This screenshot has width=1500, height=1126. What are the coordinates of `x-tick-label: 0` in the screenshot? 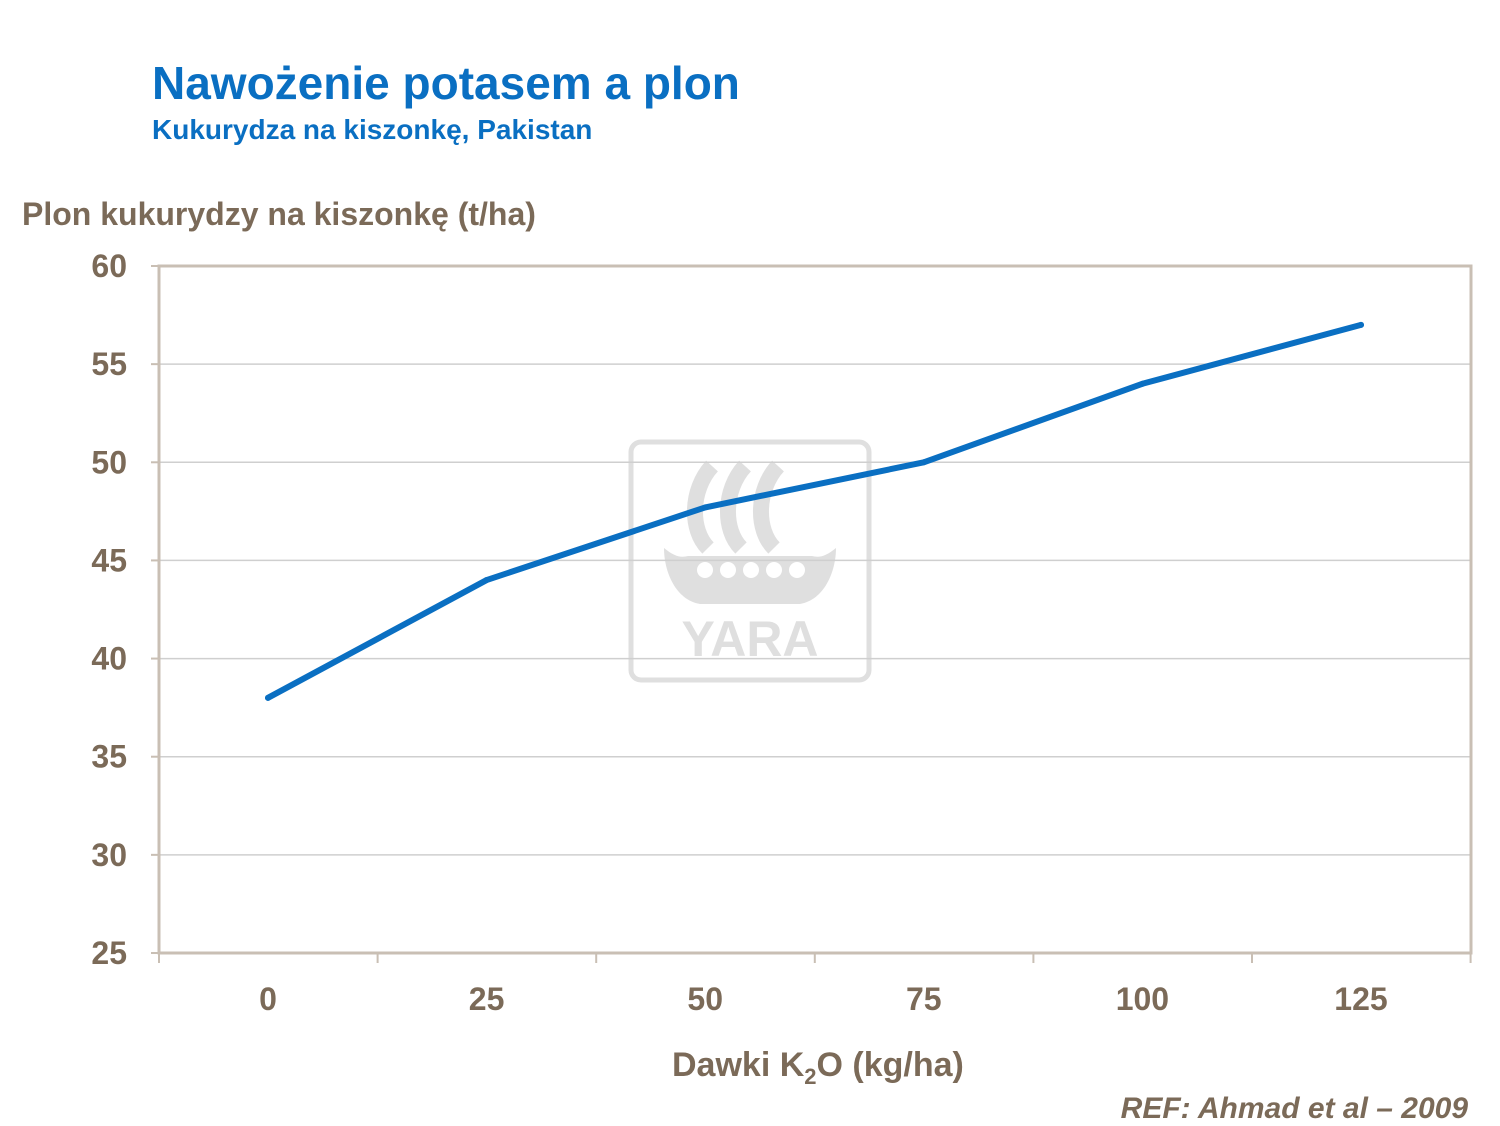 It's located at (268, 999).